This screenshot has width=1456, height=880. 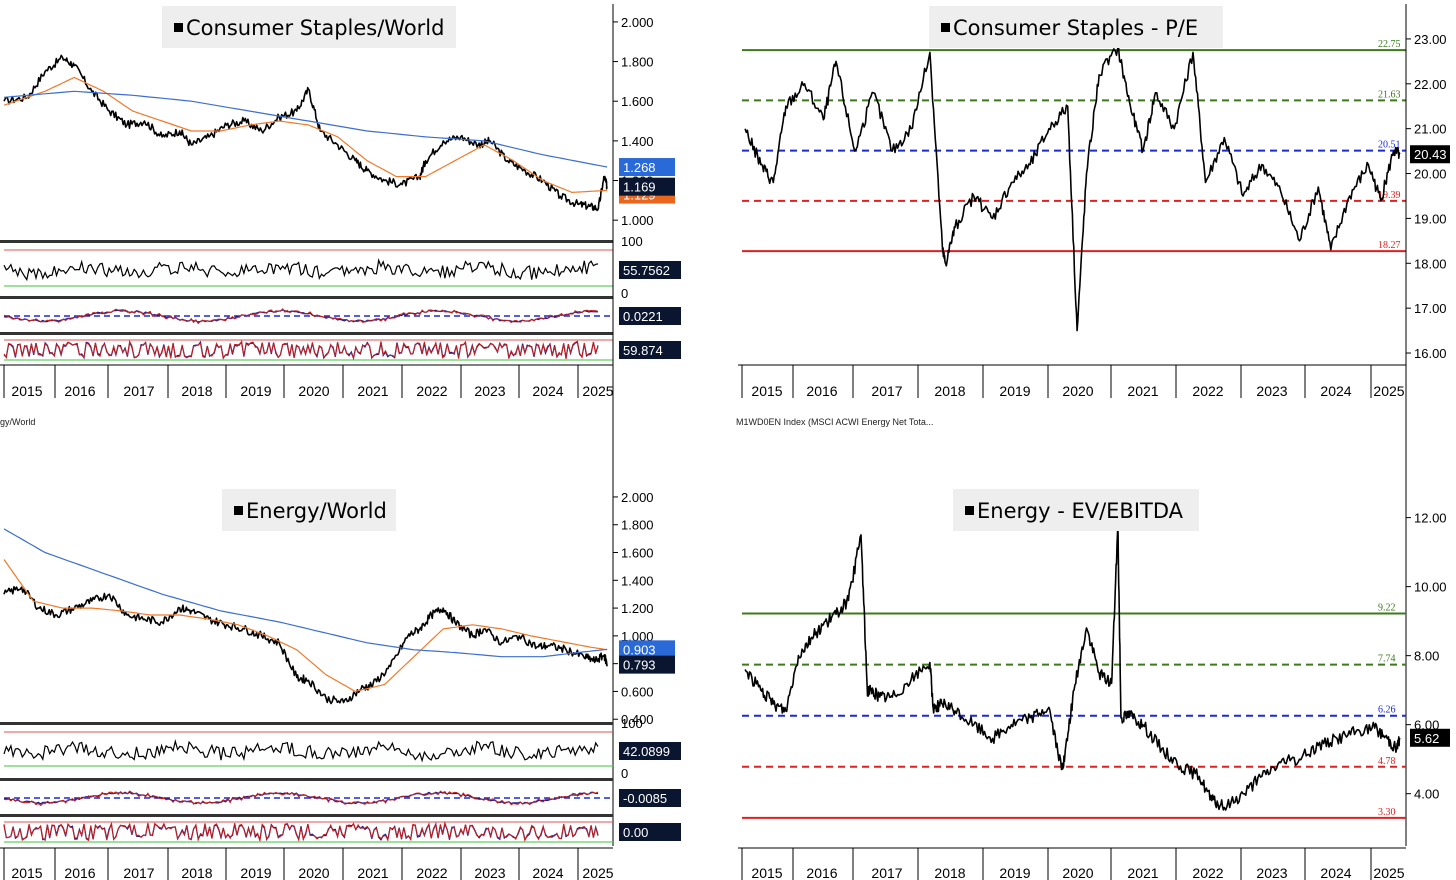 I want to click on level-label: 3.30, so click(x=1387, y=812).